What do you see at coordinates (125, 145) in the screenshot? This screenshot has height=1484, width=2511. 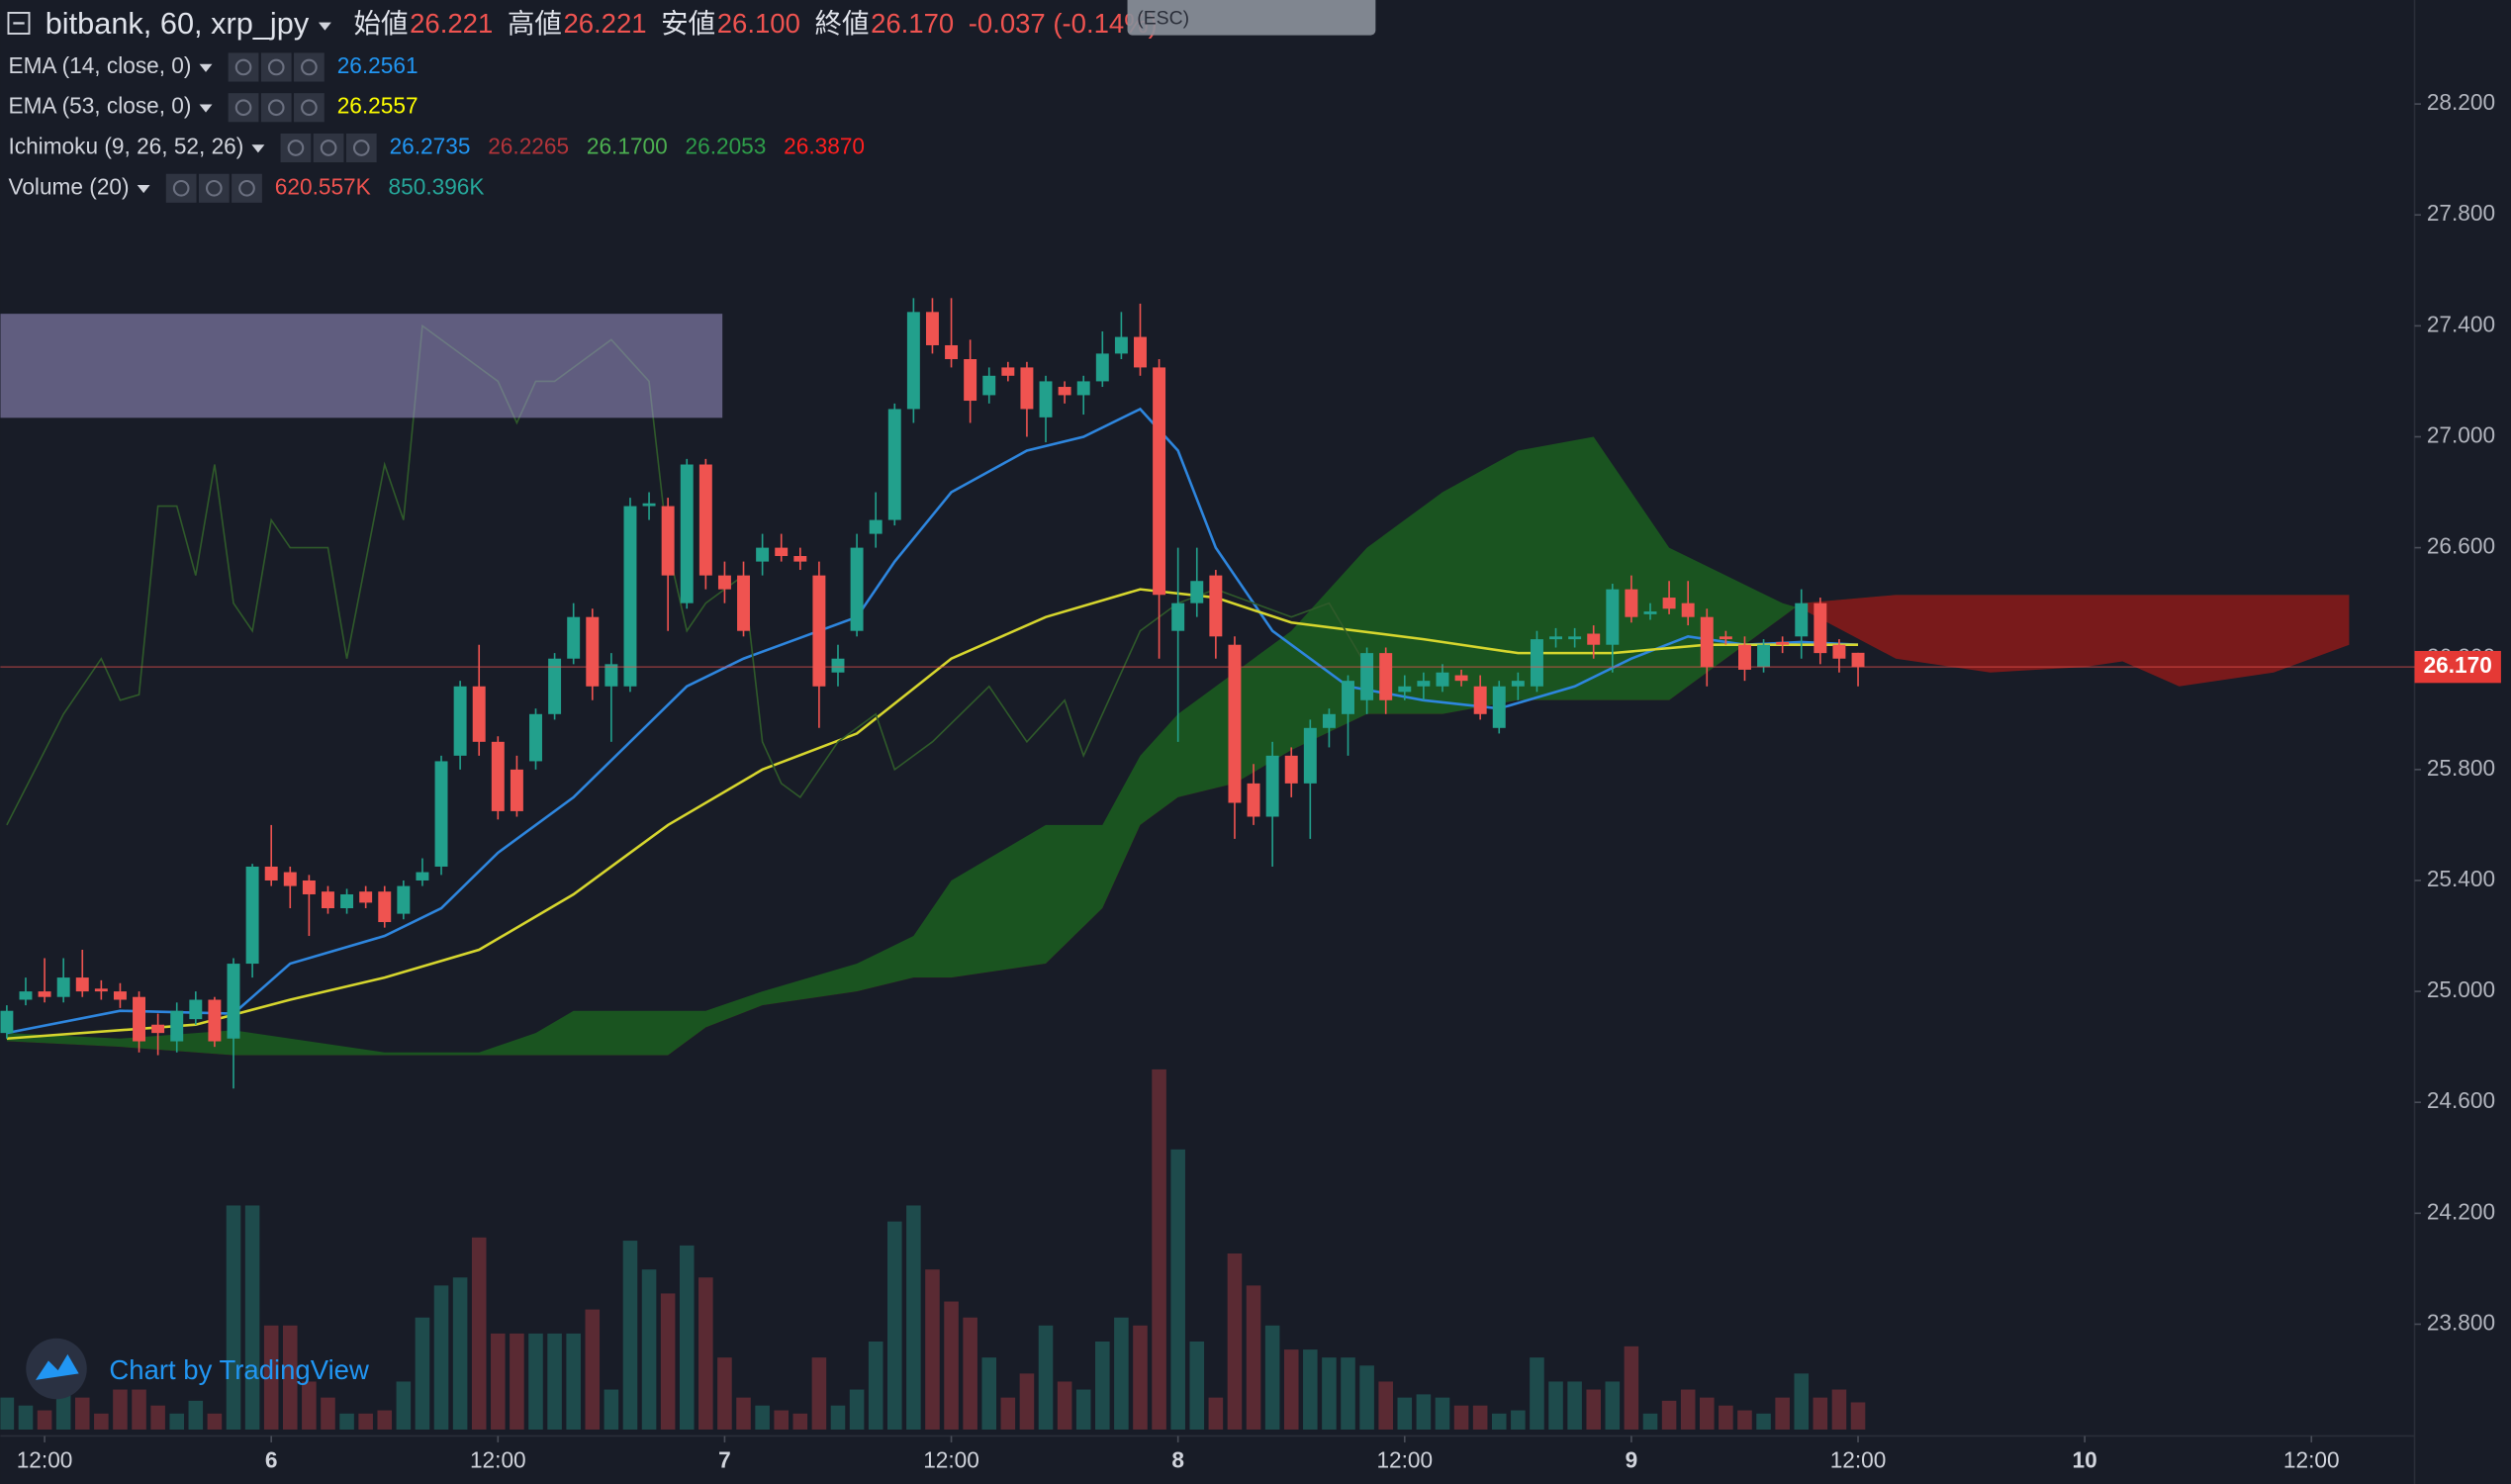 I see `indicator-name: Ichimoku (9, 26, 52, 26)` at bounding box center [125, 145].